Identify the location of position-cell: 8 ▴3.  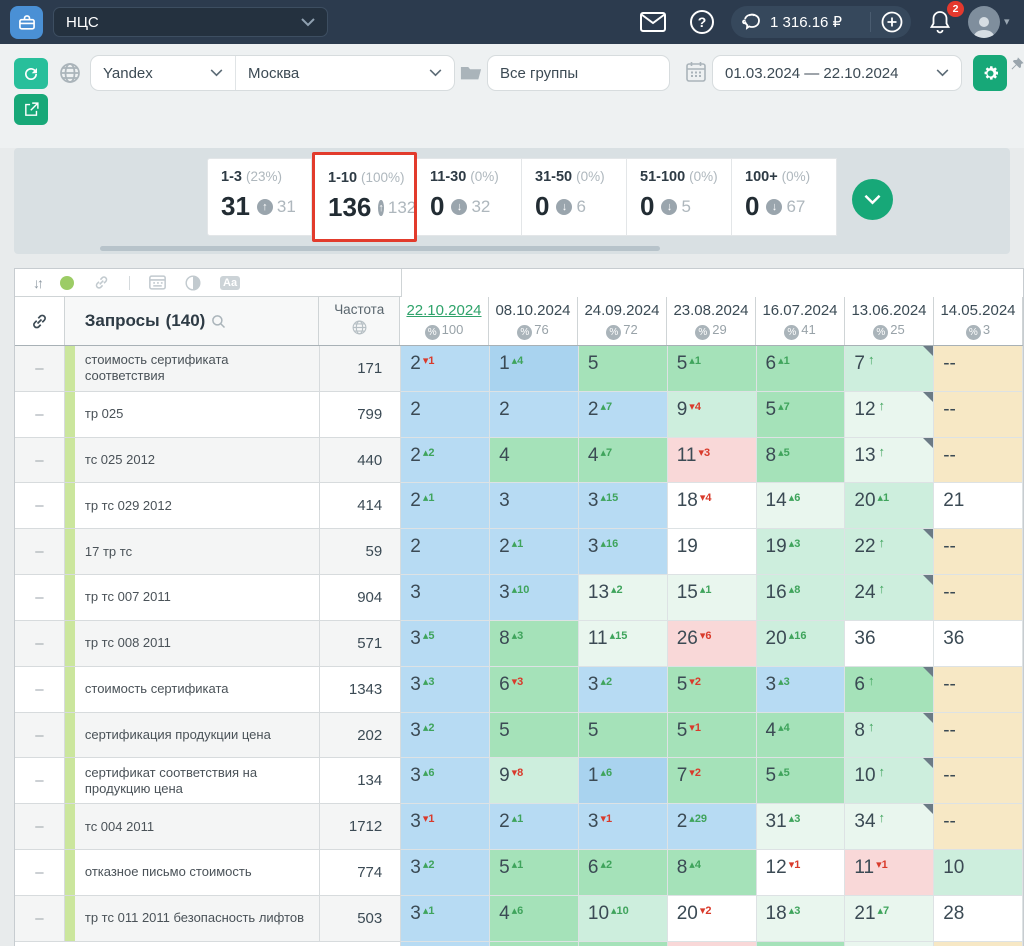
(534, 643).